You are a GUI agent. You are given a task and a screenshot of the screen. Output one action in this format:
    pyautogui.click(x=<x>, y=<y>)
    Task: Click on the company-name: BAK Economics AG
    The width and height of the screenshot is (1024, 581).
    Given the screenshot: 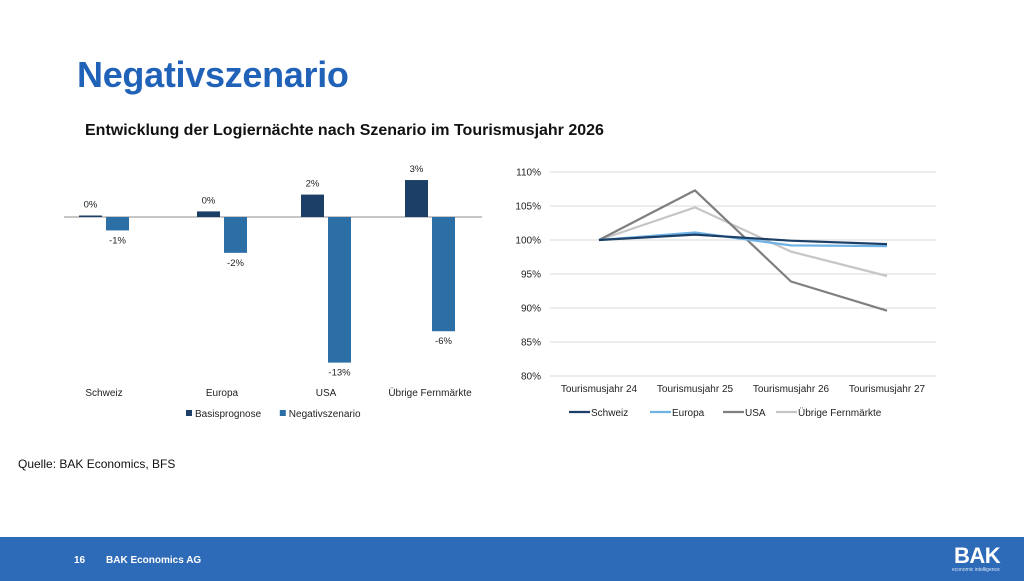 What is the action you would take?
    pyautogui.click(x=154, y=560)
    